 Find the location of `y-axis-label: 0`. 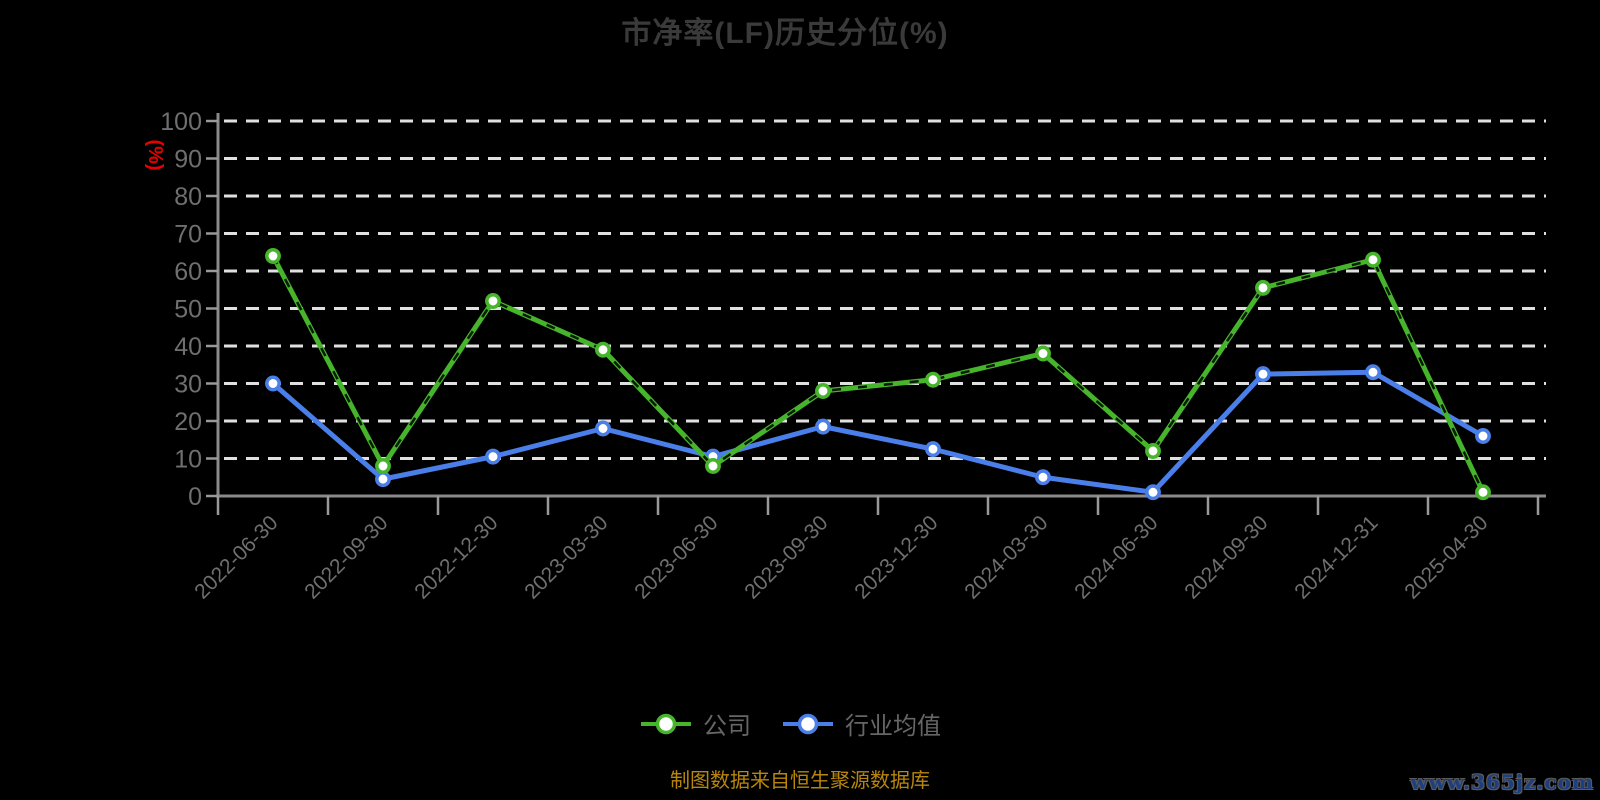

y-axis-label: 0 is located at coordinates (195, 497).